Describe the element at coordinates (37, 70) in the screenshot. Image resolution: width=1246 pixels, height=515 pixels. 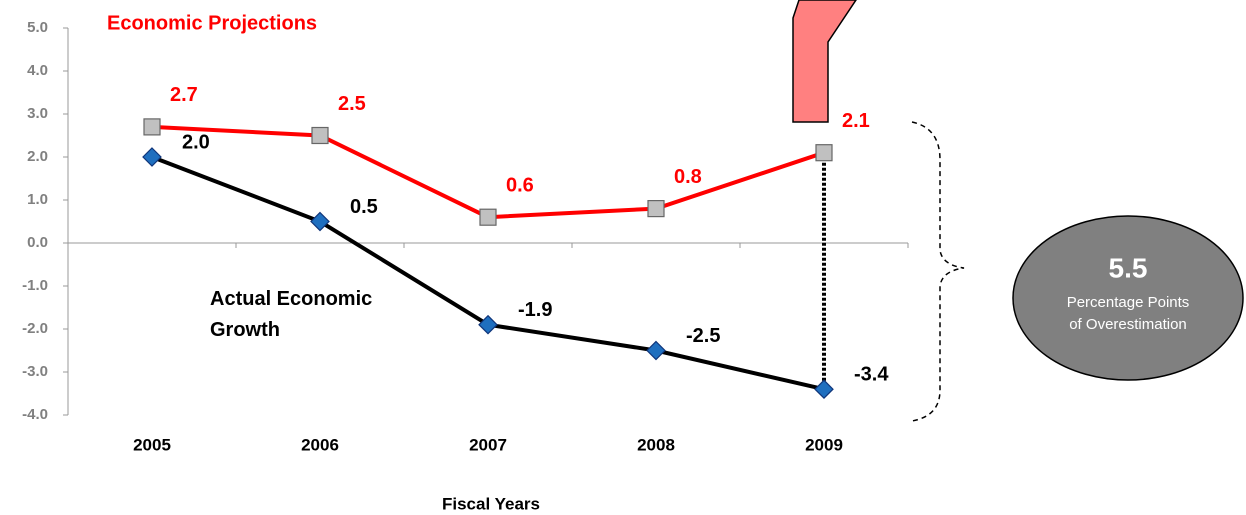
I see `y-tick-label: 4.0` at that location.